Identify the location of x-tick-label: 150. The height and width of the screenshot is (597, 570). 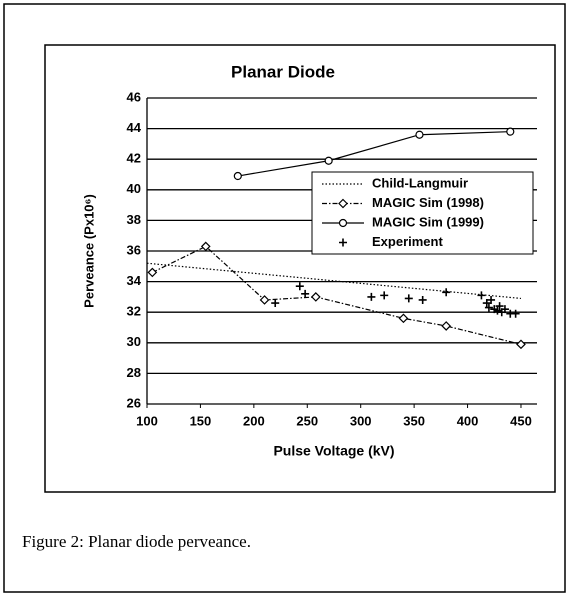
(201, 420).